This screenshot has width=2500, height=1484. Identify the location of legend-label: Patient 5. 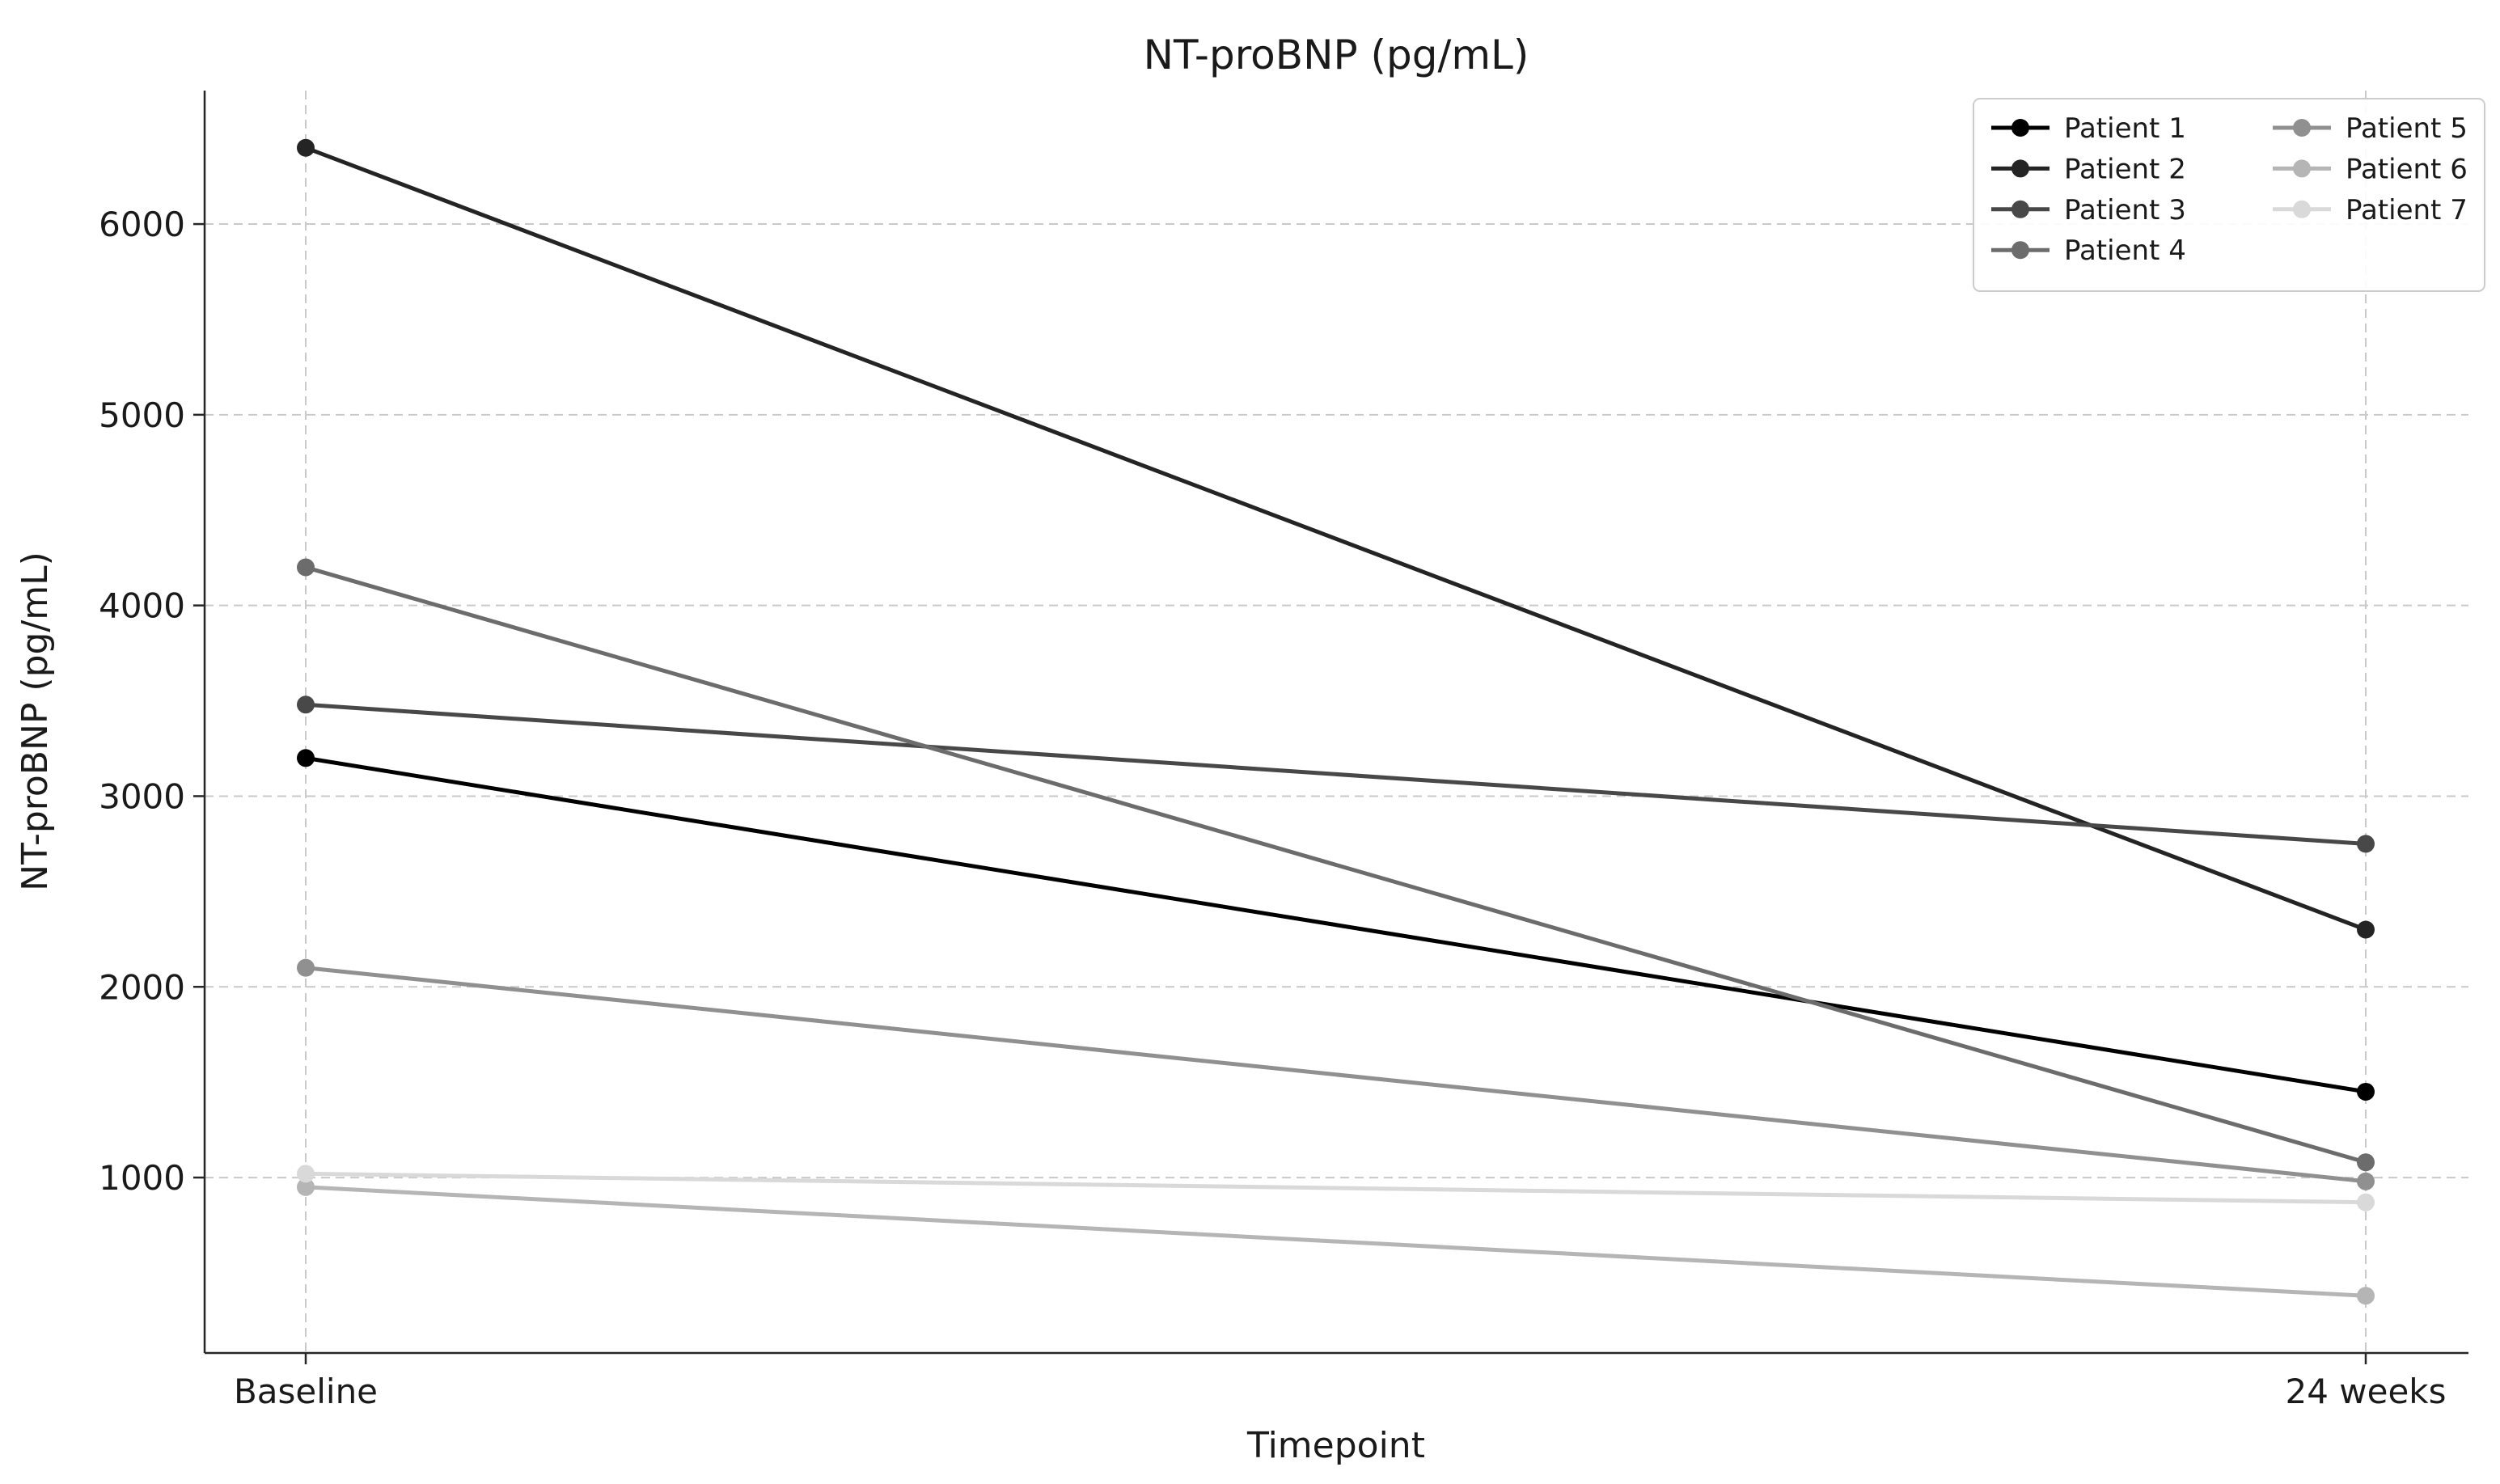
(2407, 128).